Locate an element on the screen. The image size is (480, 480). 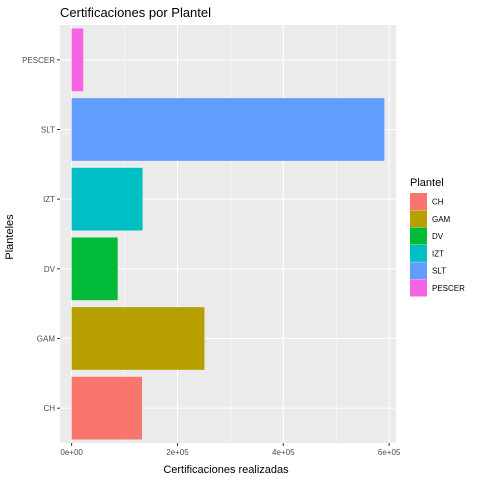
bar-pescer is located at coordinates (77, 60).